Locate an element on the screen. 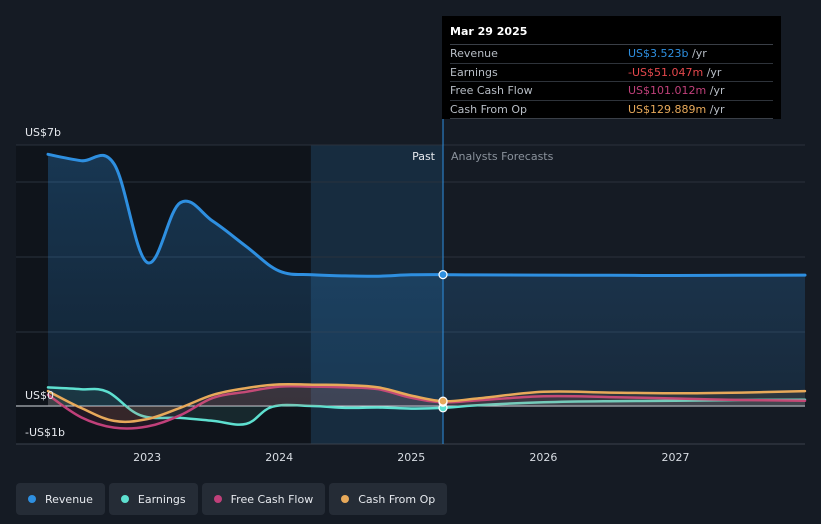 The width and height of the screenshot is (821, 524). tooltip-row-value: US$101.012m /yr is located at coordinates (676, 91).